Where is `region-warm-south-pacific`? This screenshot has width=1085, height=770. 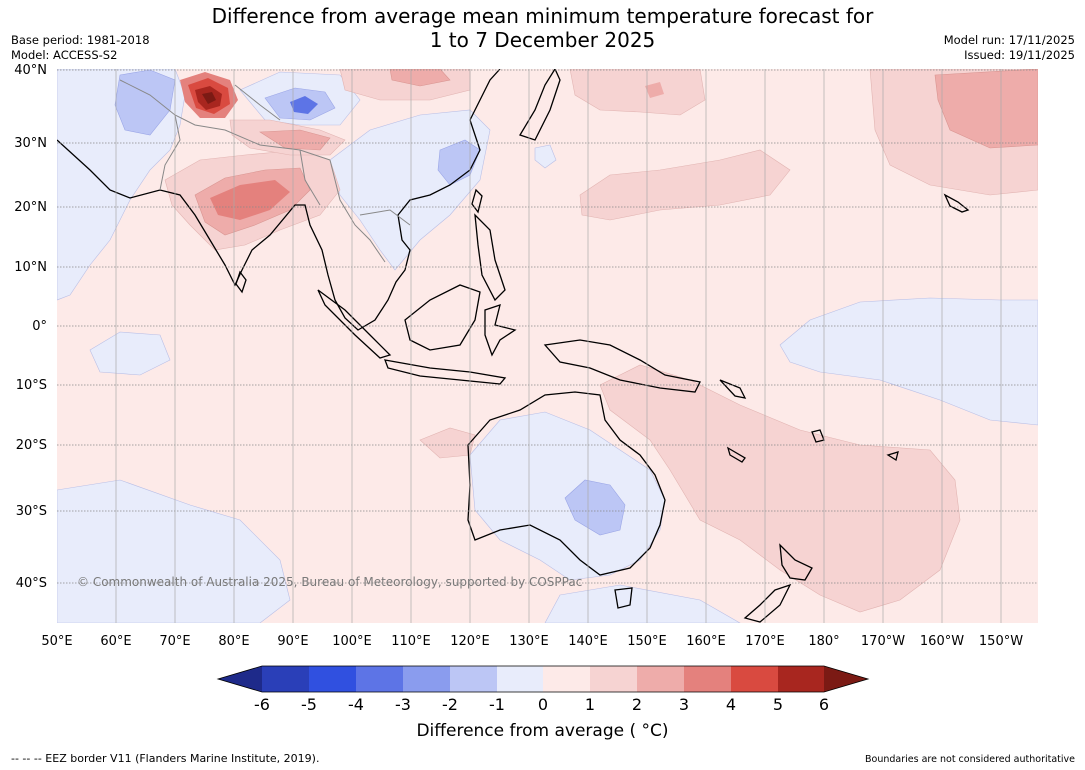
region-warm-south-pacific is located at coordinates (780, 488).